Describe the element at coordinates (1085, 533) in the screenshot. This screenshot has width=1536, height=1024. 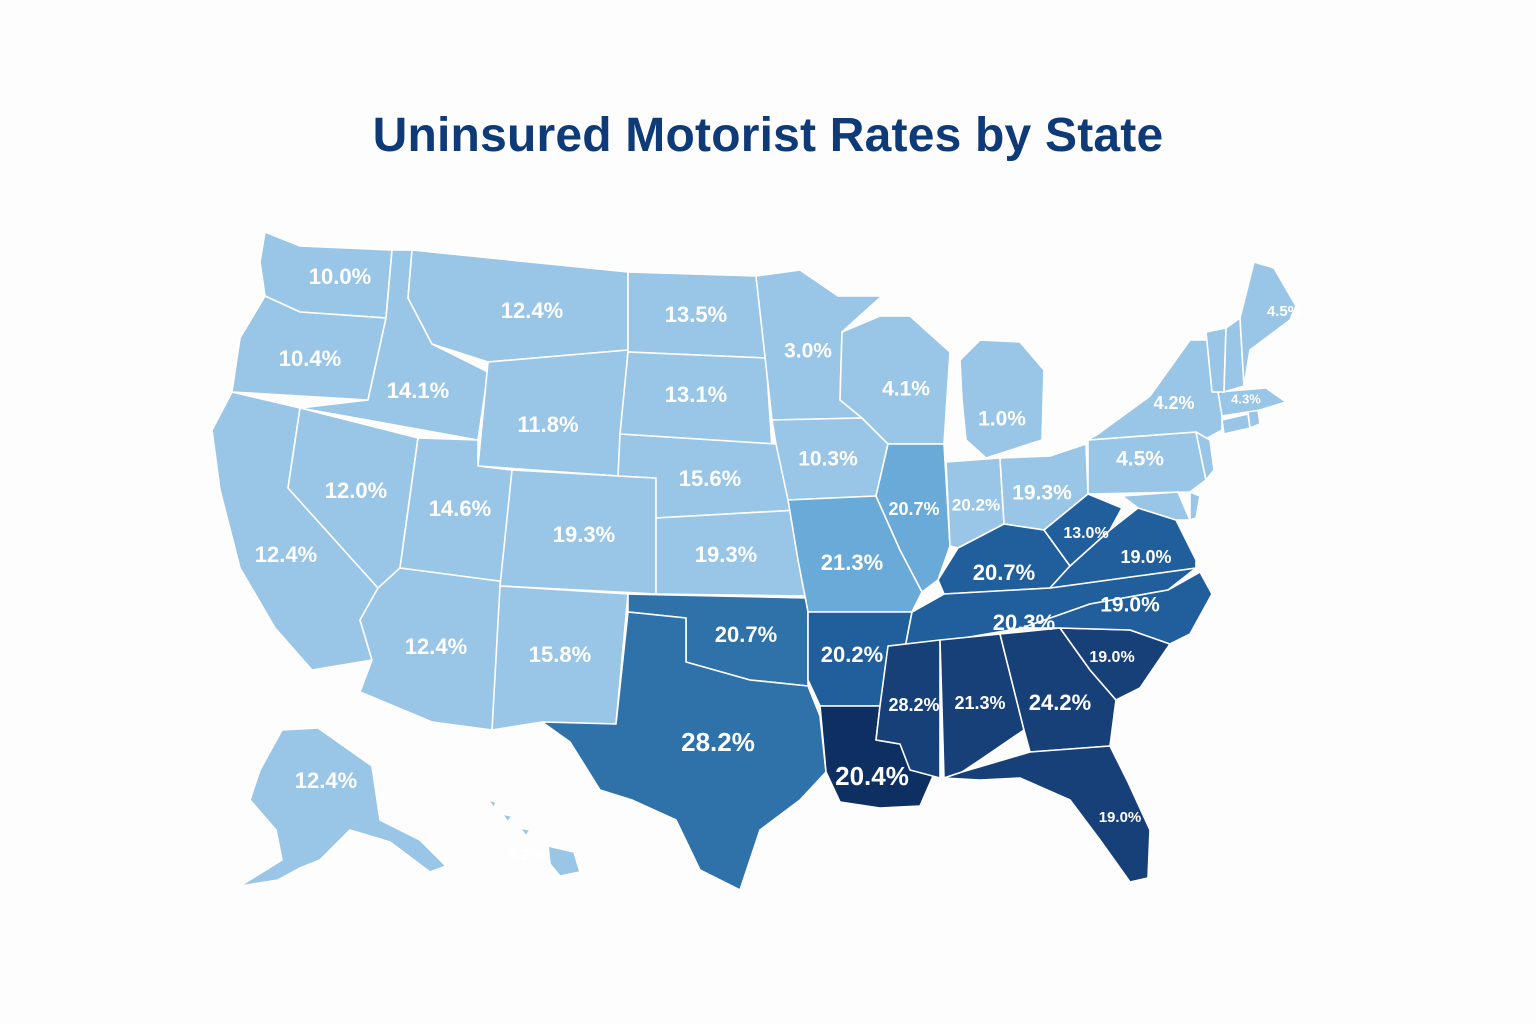
I see `state-label-wv: 13.0%` at that location.